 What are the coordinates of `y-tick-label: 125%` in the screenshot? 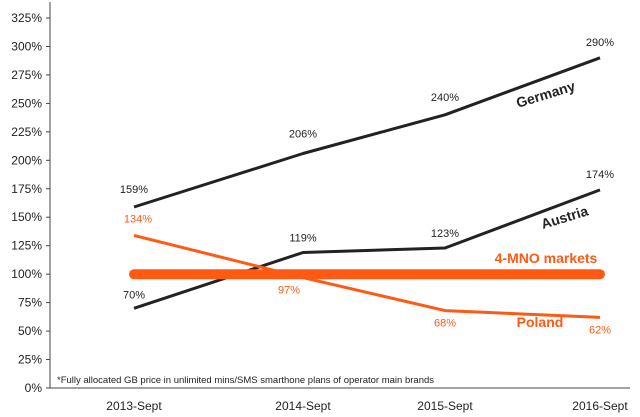 It's located at (26, 246).